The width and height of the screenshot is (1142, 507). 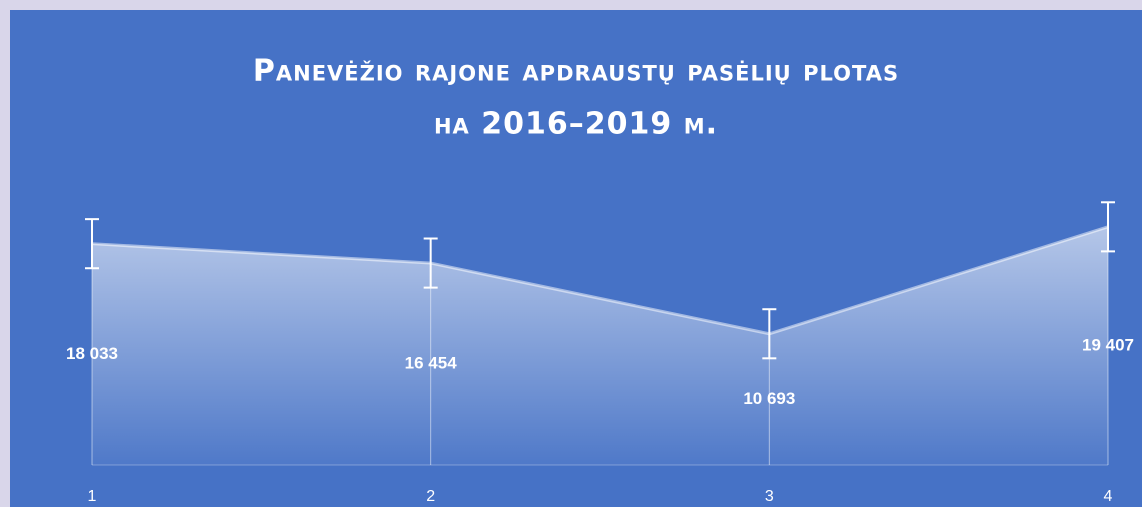 What do you see at coordinates (576, 124) in the screenshot?
I see `chart-title: на 2016–2019 м.` at bounding box center [576, 124].